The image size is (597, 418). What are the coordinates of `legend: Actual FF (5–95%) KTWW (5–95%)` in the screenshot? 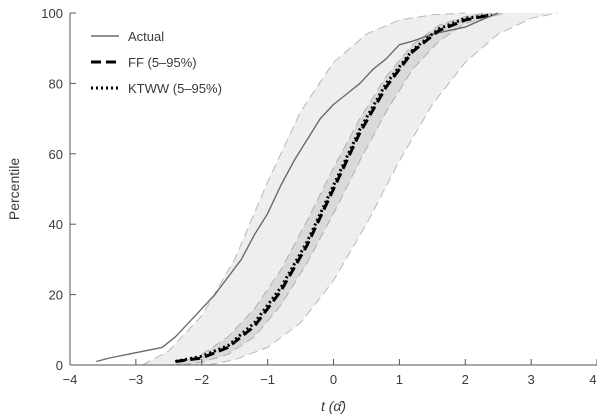 It's located at (156, 62).